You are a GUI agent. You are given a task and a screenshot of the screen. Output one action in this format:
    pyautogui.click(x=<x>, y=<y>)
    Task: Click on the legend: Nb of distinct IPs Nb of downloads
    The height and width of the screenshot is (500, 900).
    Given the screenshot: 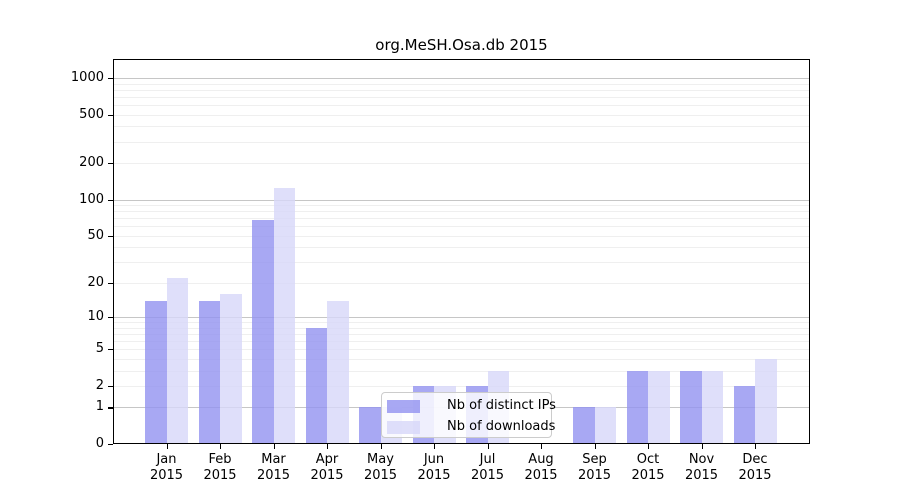 What is the action you would take?
    pyautogui.click(x=468, y=415)
    